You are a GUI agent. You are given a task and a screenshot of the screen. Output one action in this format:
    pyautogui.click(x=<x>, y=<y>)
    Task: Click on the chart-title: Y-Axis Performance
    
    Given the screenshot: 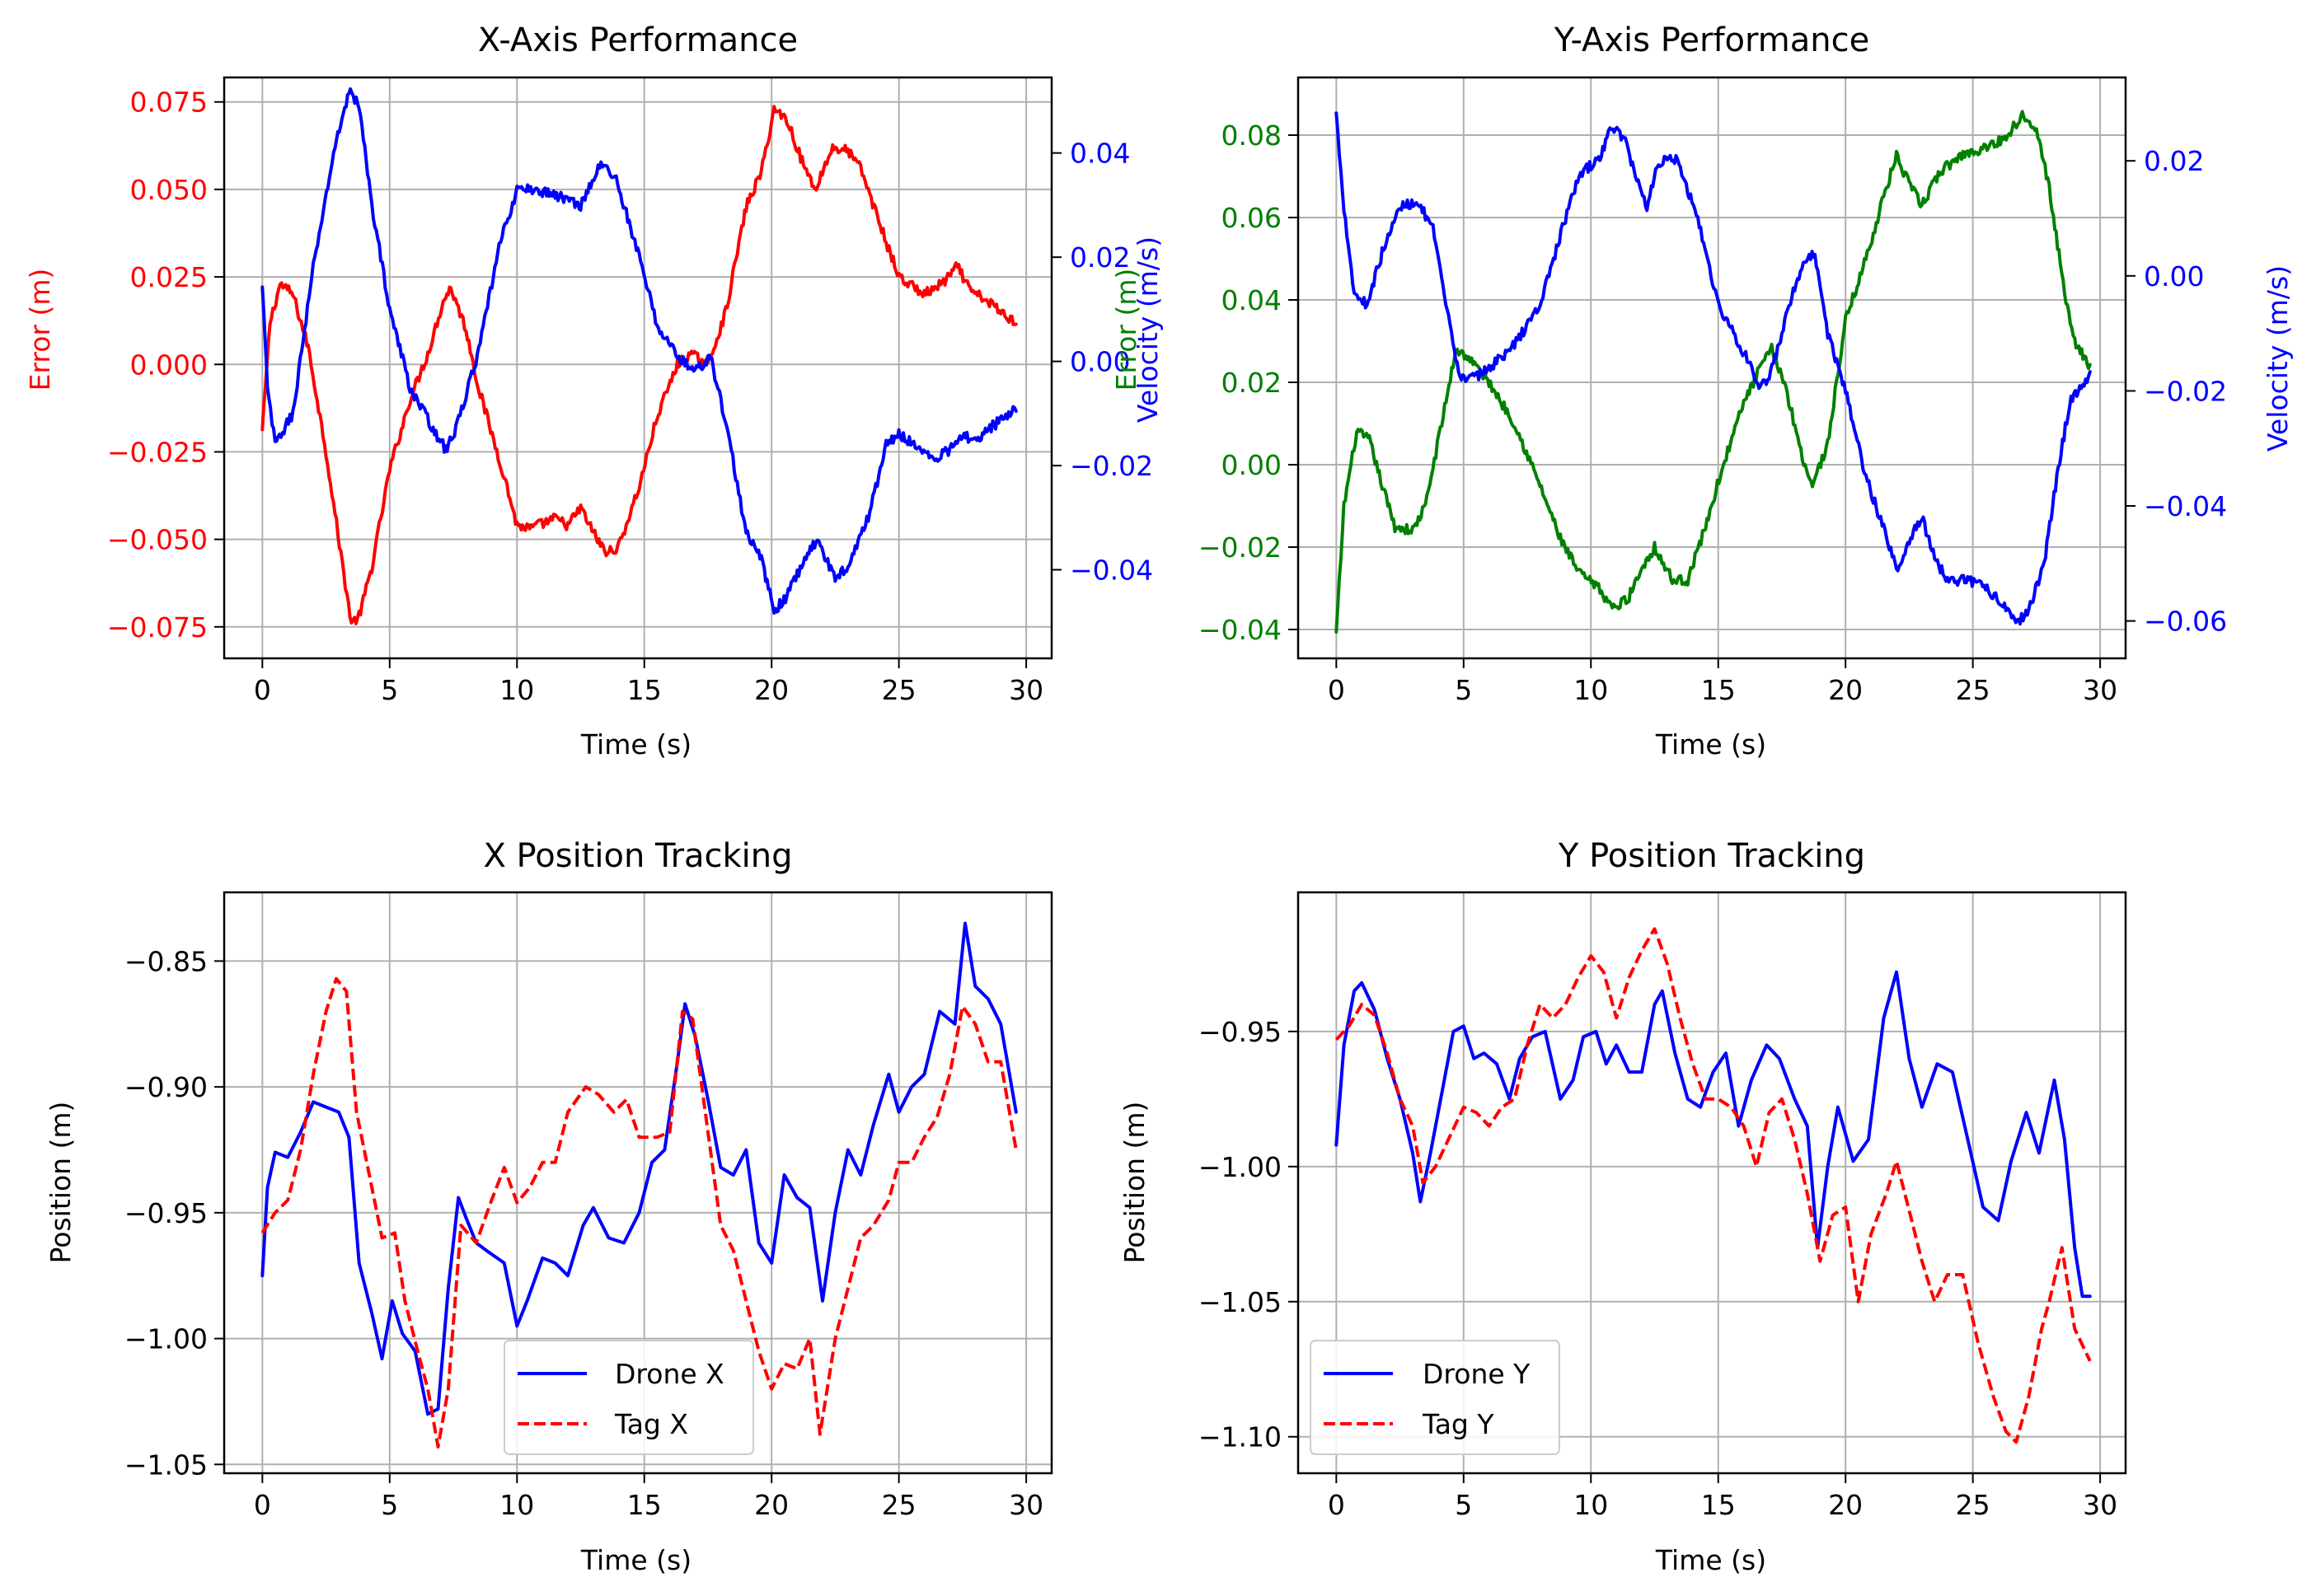 What is the action you would take?
    pyautogui.click(x=1712, y=40)
    